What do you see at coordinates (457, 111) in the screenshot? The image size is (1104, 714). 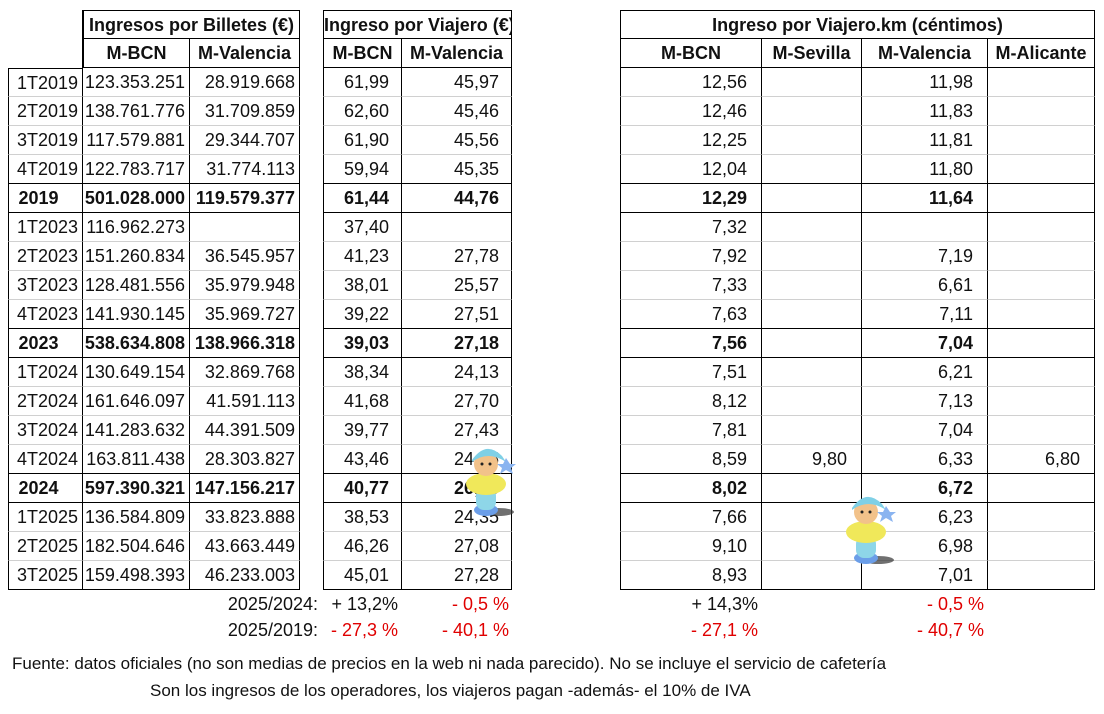 I see `table-cell: 45,46` at bounding box center [457, 111].